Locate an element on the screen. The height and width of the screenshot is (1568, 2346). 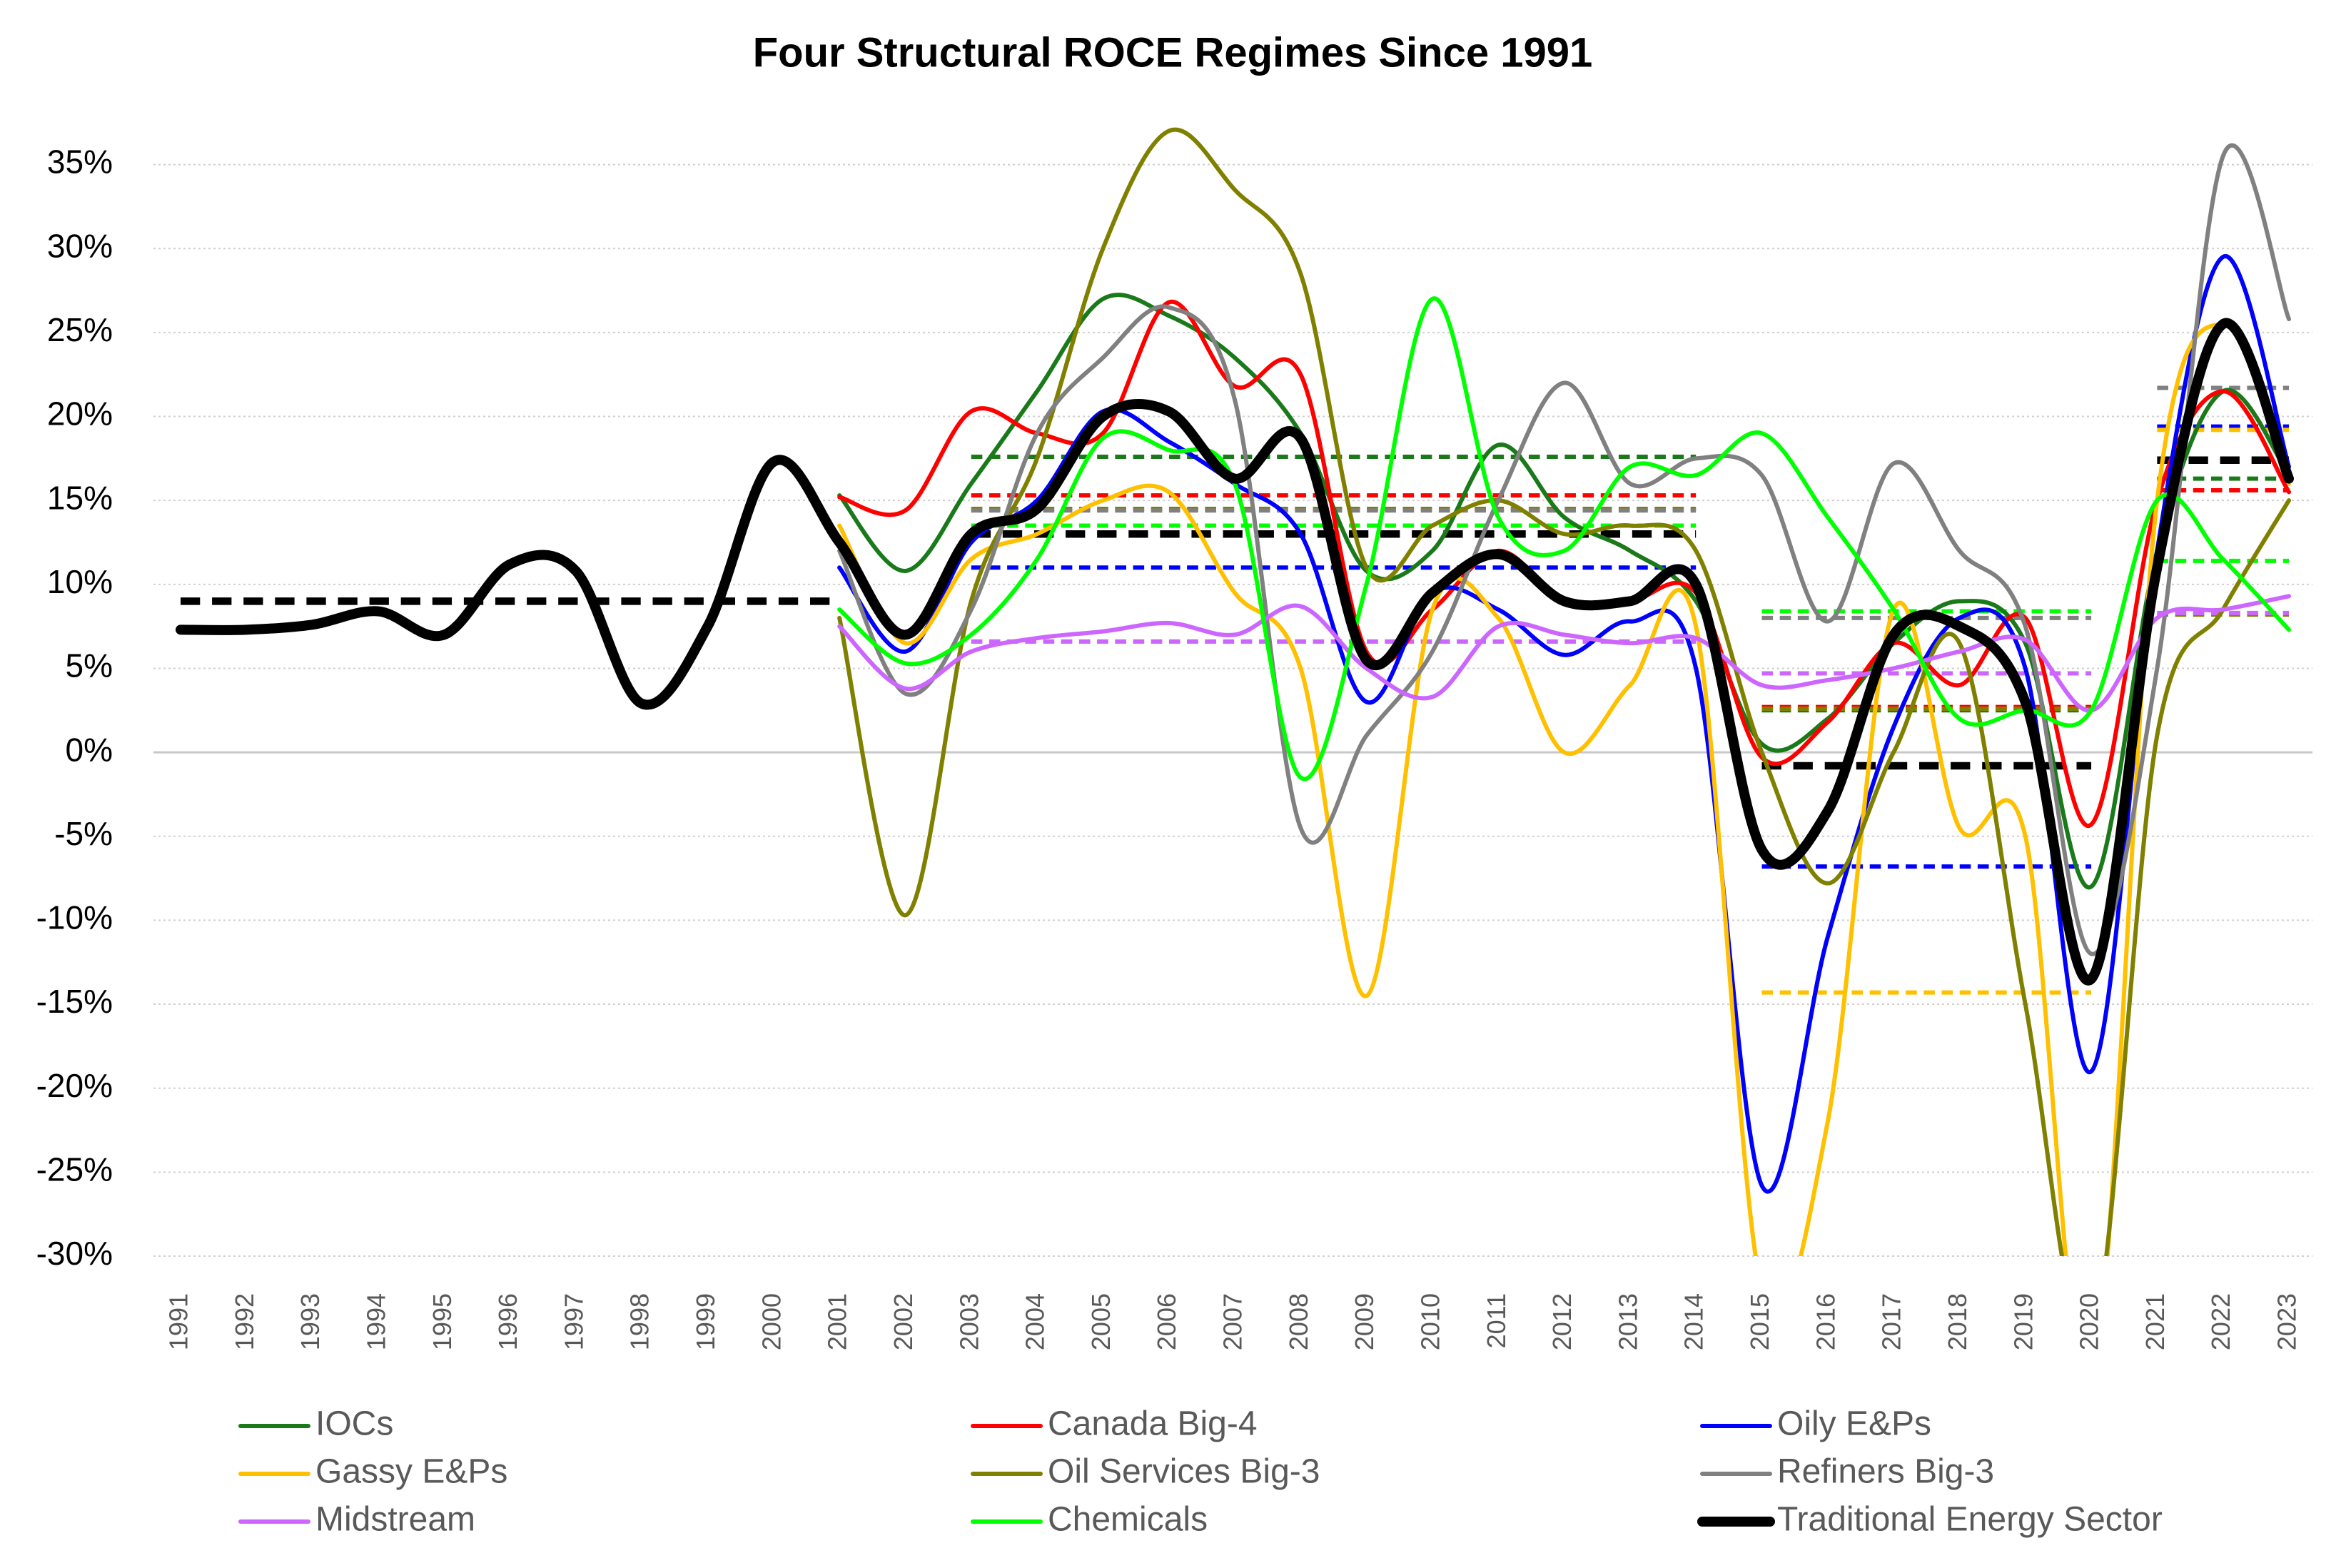
legend-label: Canada Big-4 is located at coordinates (1153, 1424).